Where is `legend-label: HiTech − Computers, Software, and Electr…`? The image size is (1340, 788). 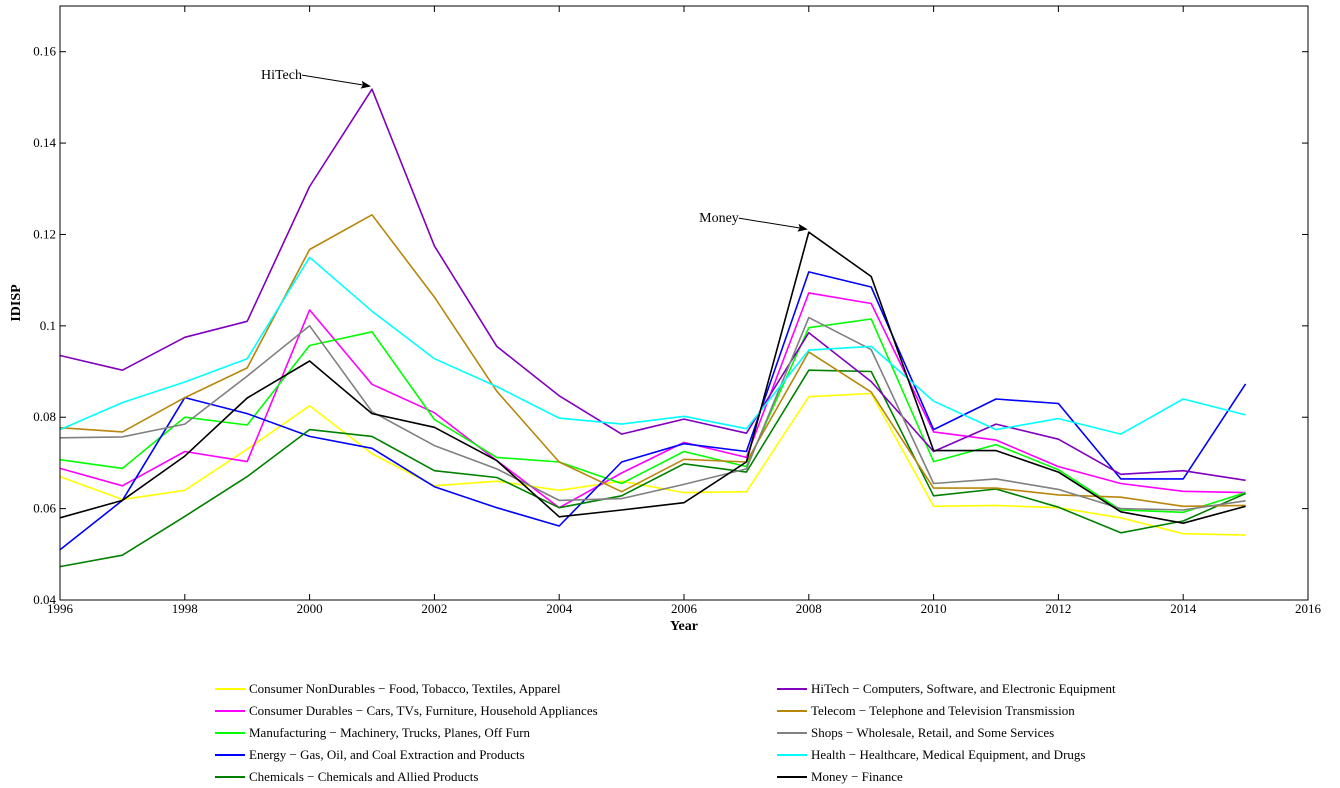
legend-label: HiTech − Computers, Software, and Electr… is located at coordinates (963, 688).